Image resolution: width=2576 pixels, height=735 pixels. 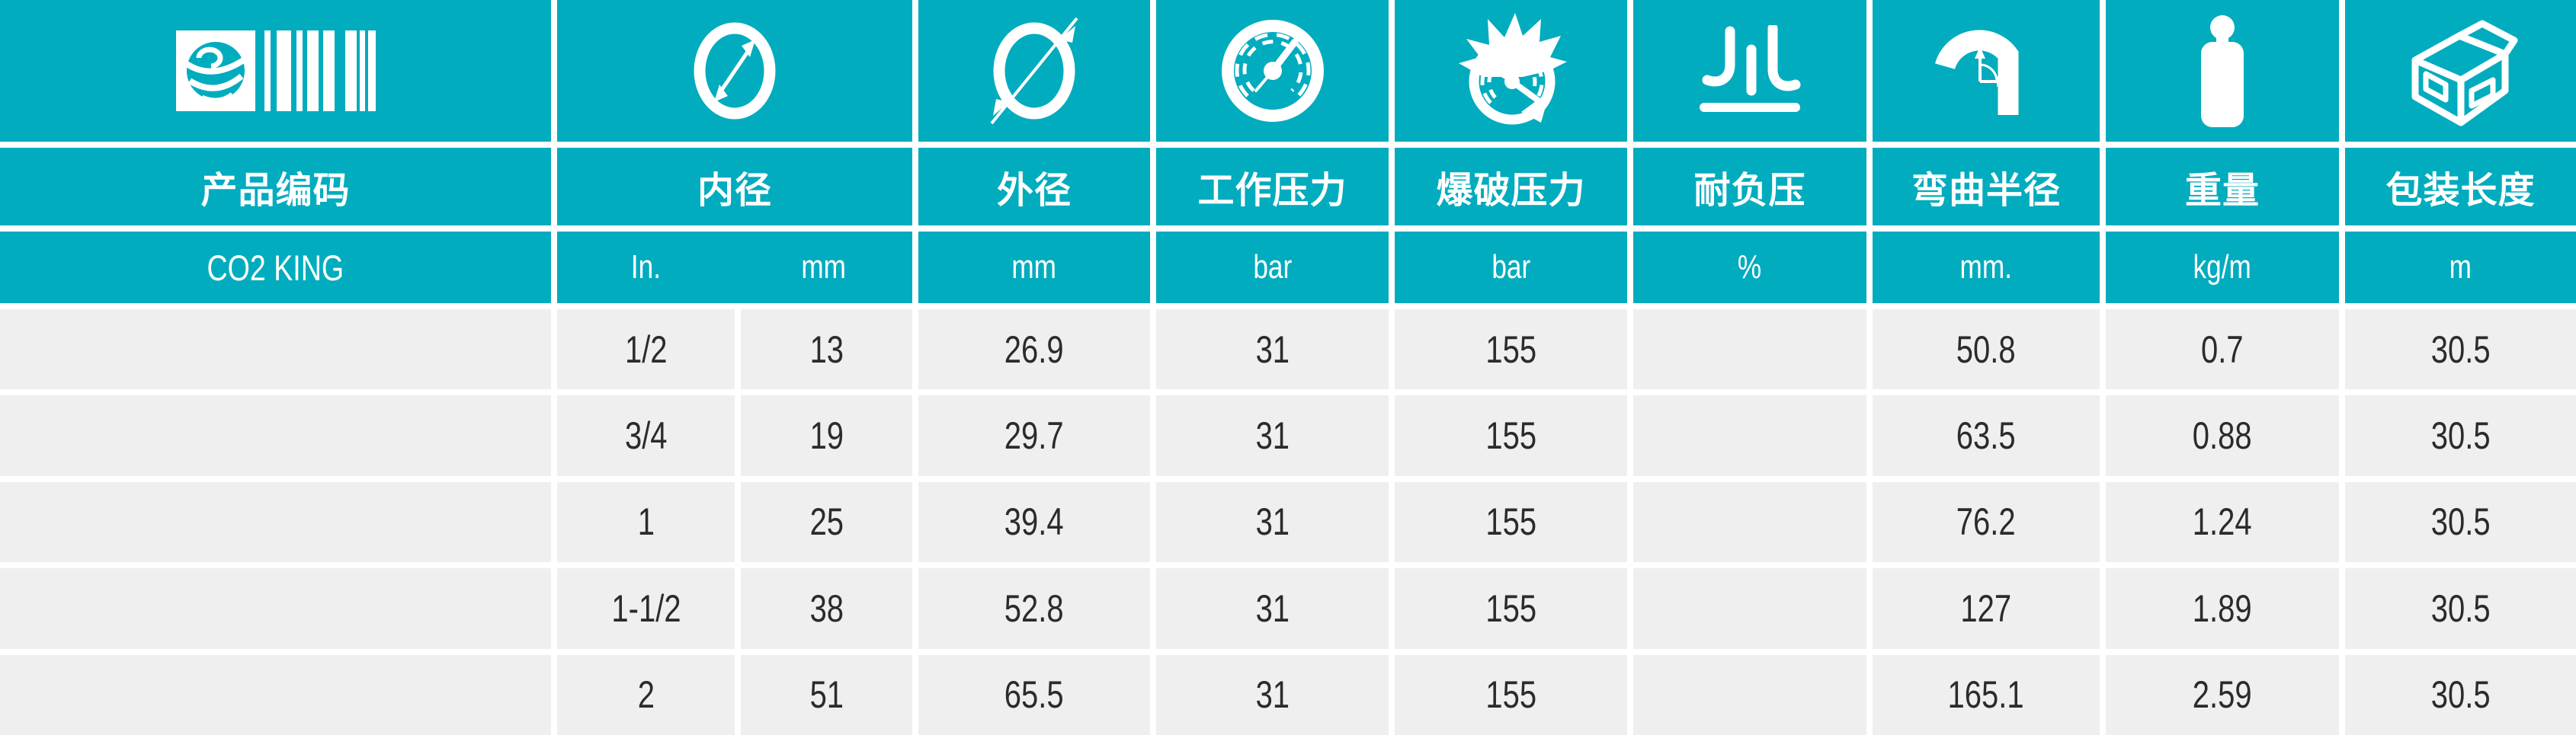 I want to click on cell-wt: 1.24, so click(x=2222, y=522).